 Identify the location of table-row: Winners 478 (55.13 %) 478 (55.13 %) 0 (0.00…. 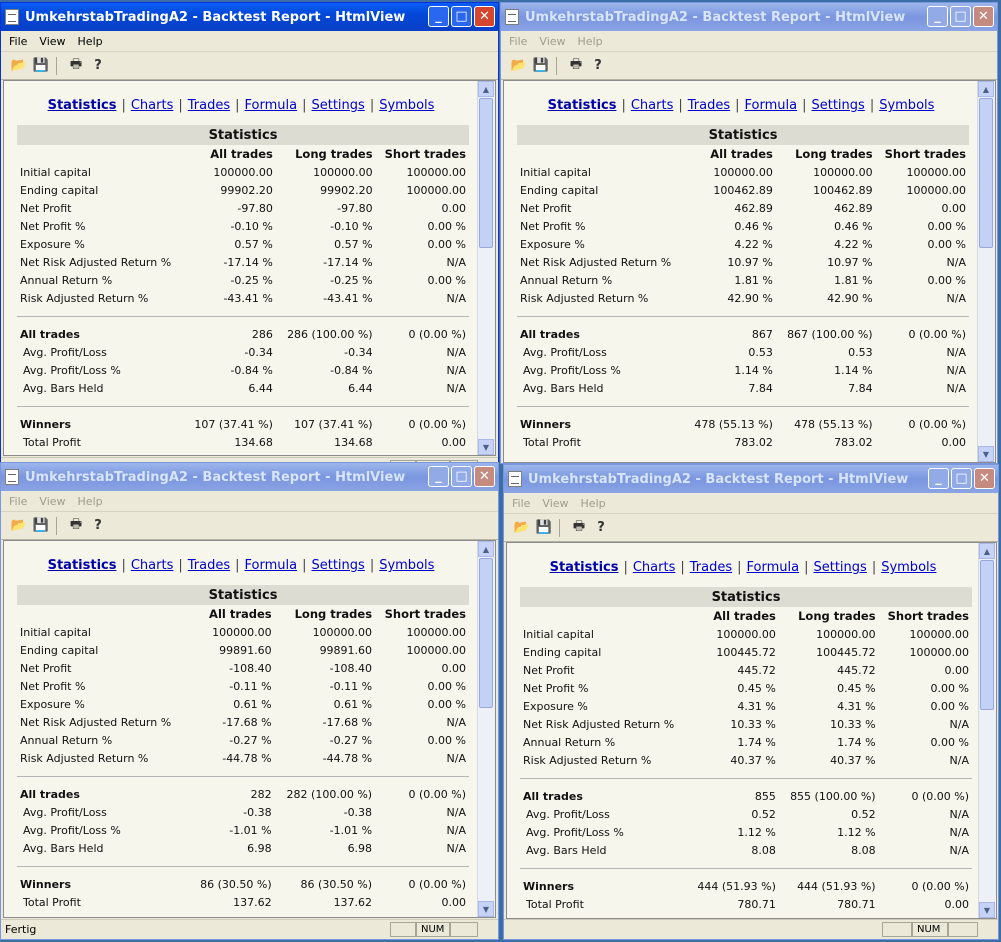
(743, 424).